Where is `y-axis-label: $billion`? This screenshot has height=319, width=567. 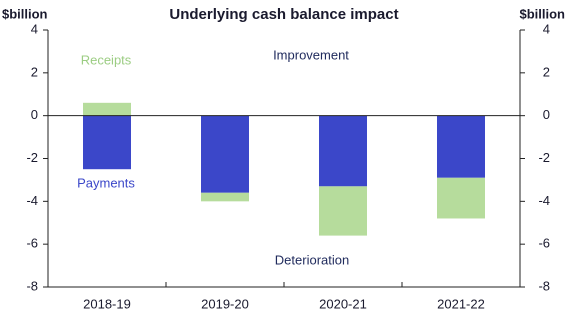
y-axis-label: $billion is located at coordinates (25, 13).